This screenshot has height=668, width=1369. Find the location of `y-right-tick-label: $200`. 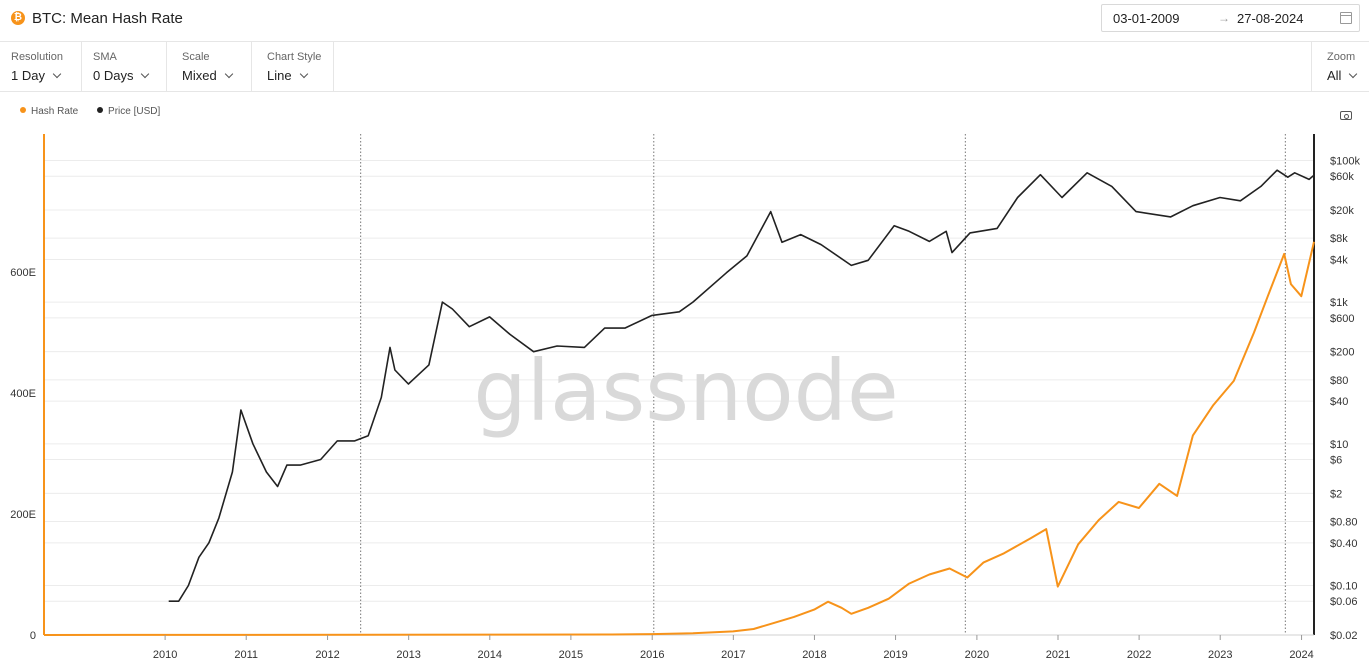

y-right-tick-label: $200 is located at coordinates (1342, 353).